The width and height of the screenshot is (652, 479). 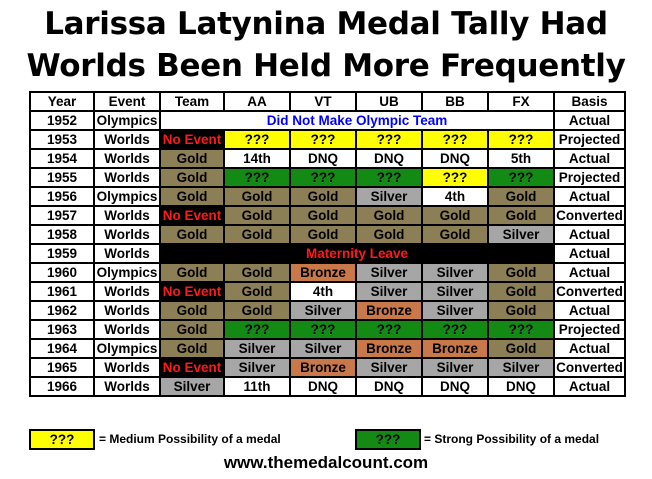 I want to click on header-basis: Basis, so click(x=589, y=101).